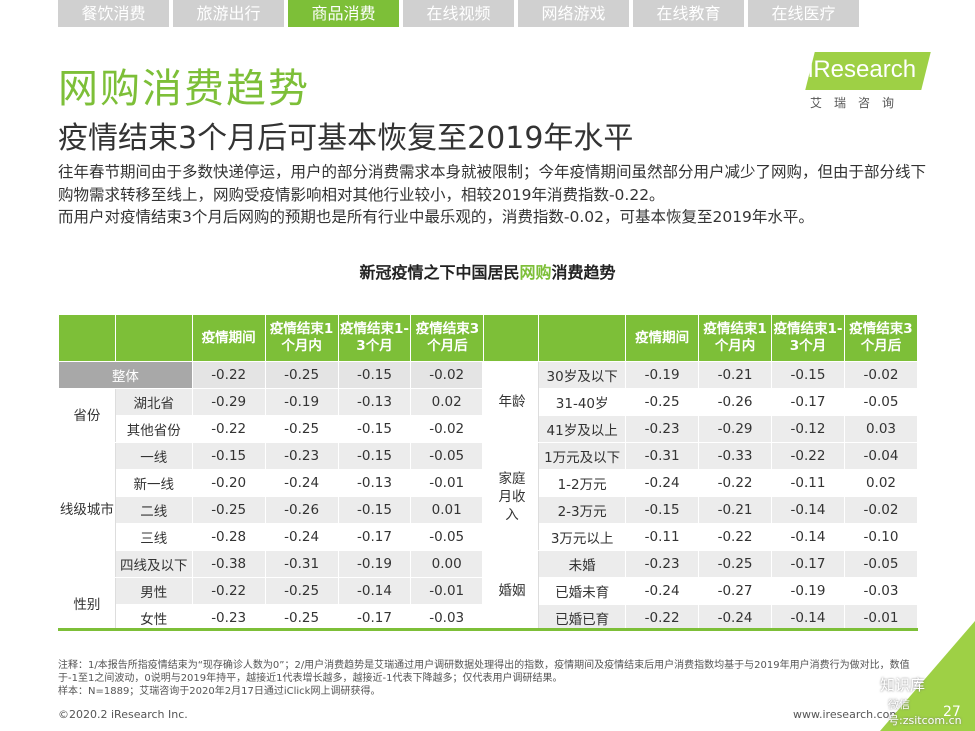  Describe the element at coordinates (510, 496) in the screenshot. I see `group-label: 家庭月收入` at that location.